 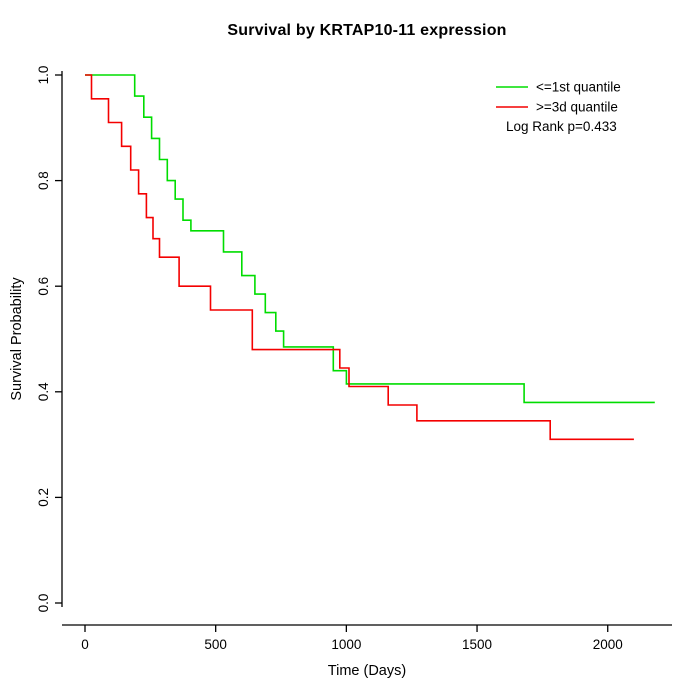 What do you see at coordinates (608, 644) in the screenshot?
I see `x-tick-label: 2000` at bounding box center [608, 644].